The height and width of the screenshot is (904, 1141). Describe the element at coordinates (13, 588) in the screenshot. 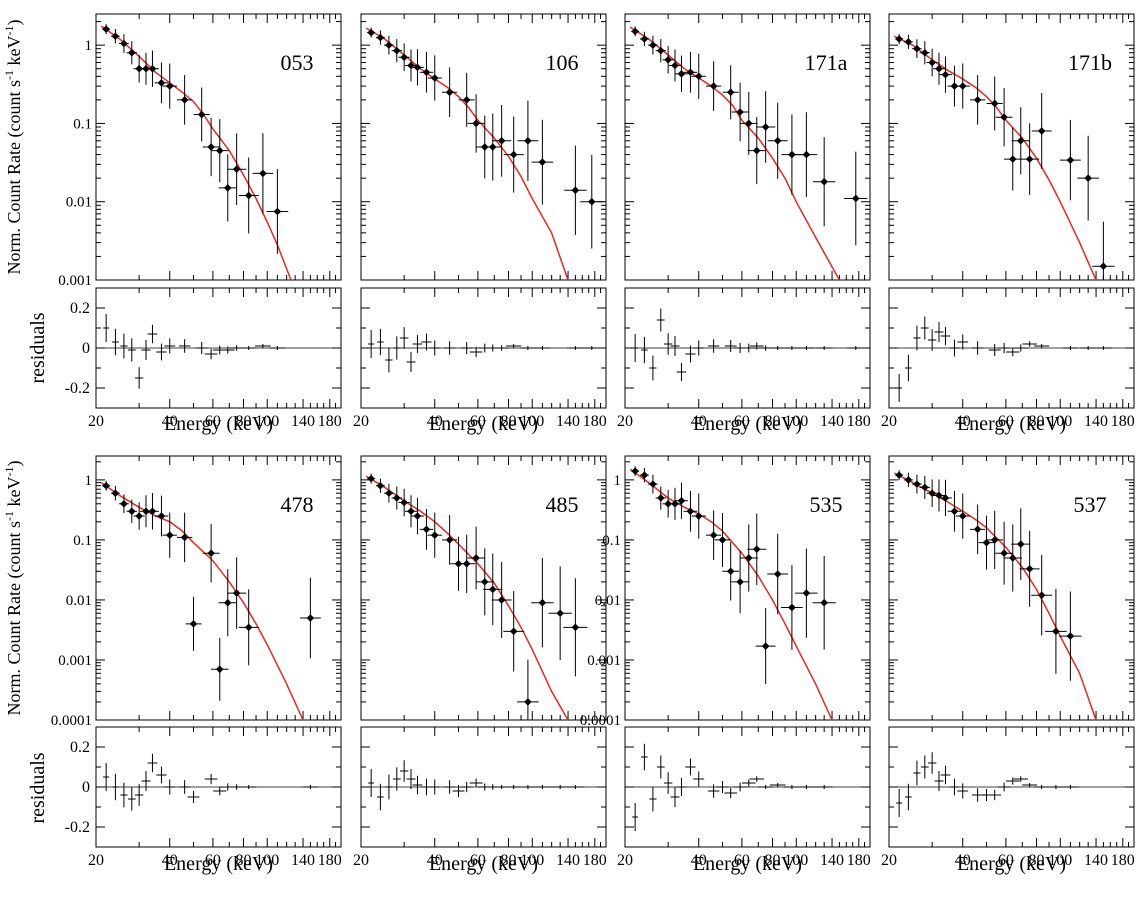

I see `y-axis-title-row2: Norm. Count Rate (count s-1 keV-1)` at that location.